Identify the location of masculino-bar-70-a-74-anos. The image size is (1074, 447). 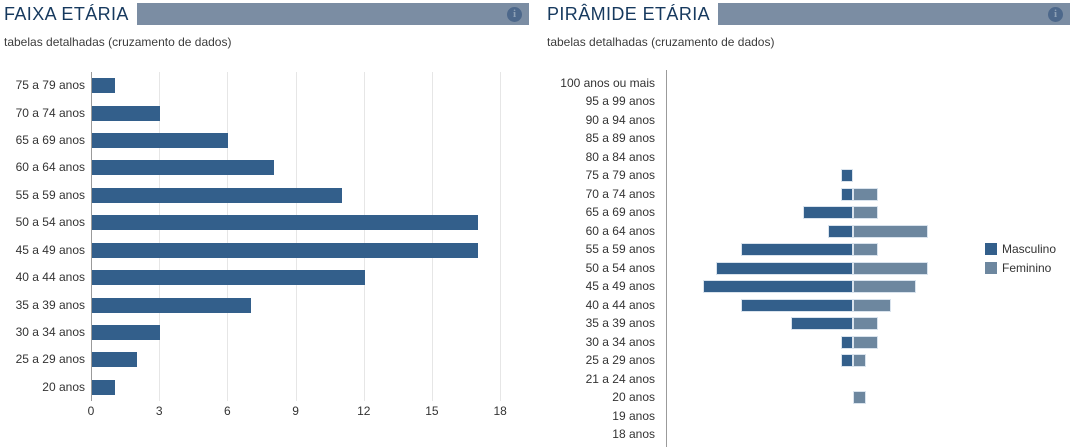
(846, 194).